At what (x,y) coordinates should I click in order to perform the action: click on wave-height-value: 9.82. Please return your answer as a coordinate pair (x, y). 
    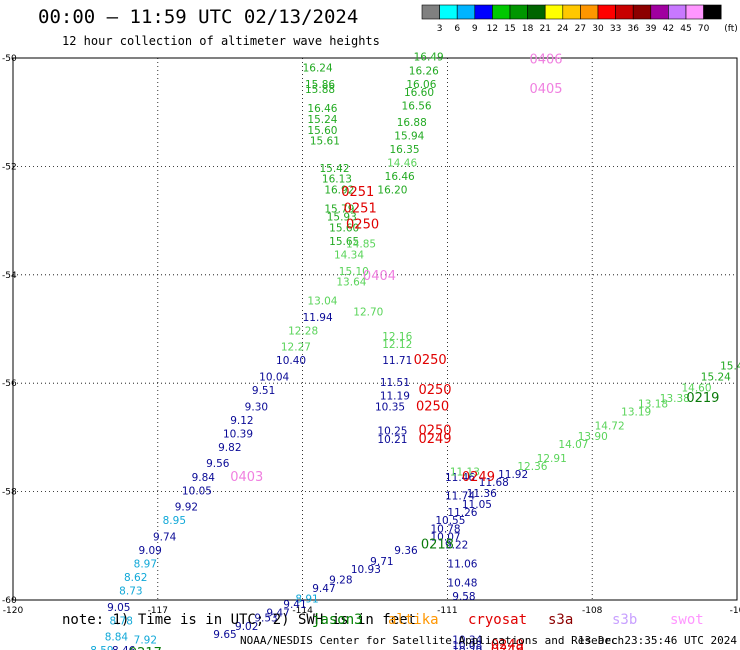
    Looking at the image, I should click on (229, 448).